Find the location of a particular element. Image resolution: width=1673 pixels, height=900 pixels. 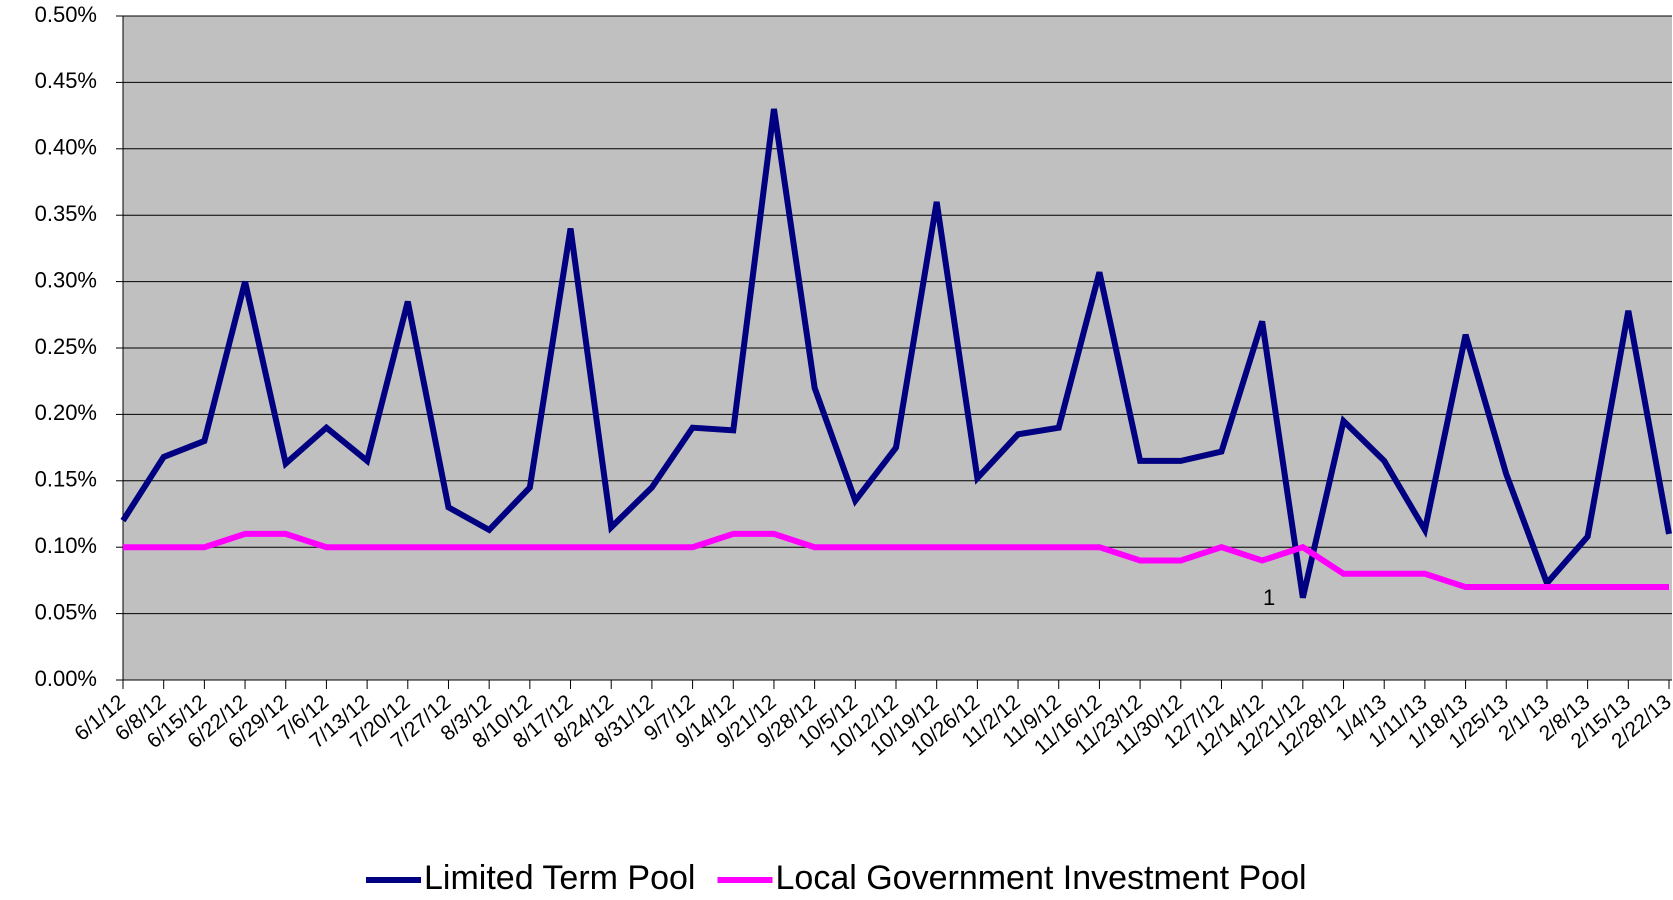

y-tick-label: 0.05% is located at coordinates (66, 611).